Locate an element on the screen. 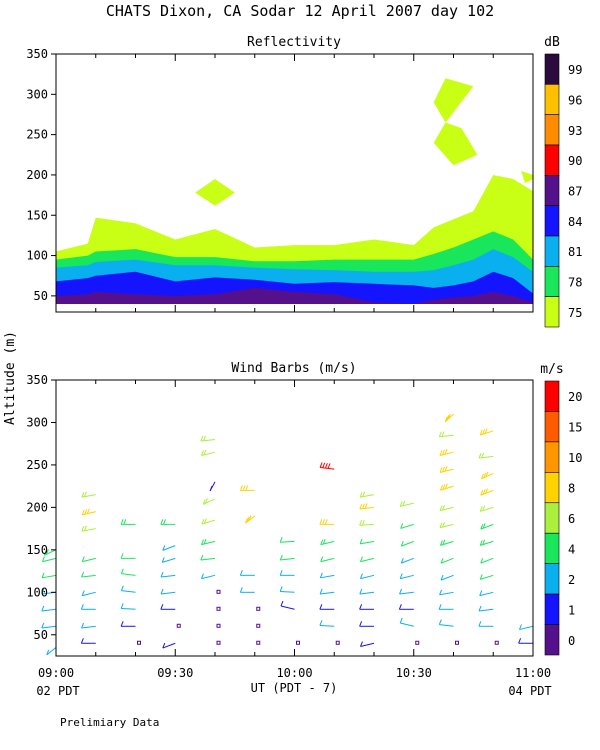  refl-colorbar-label: 93 is located at coordinates (575, 131).